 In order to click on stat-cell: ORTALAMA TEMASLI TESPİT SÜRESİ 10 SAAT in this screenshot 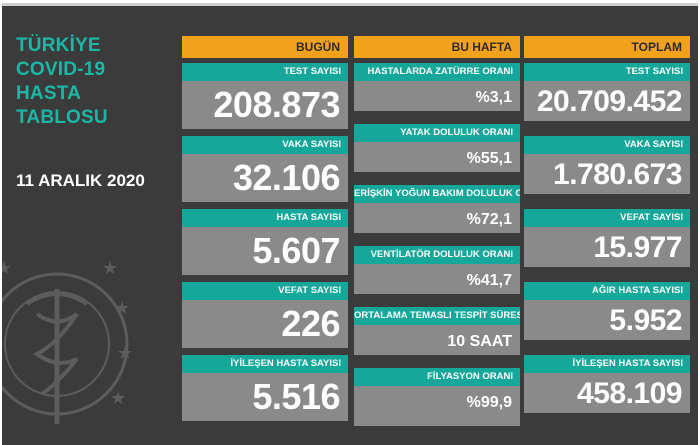, I will do `click(437, 331)`.